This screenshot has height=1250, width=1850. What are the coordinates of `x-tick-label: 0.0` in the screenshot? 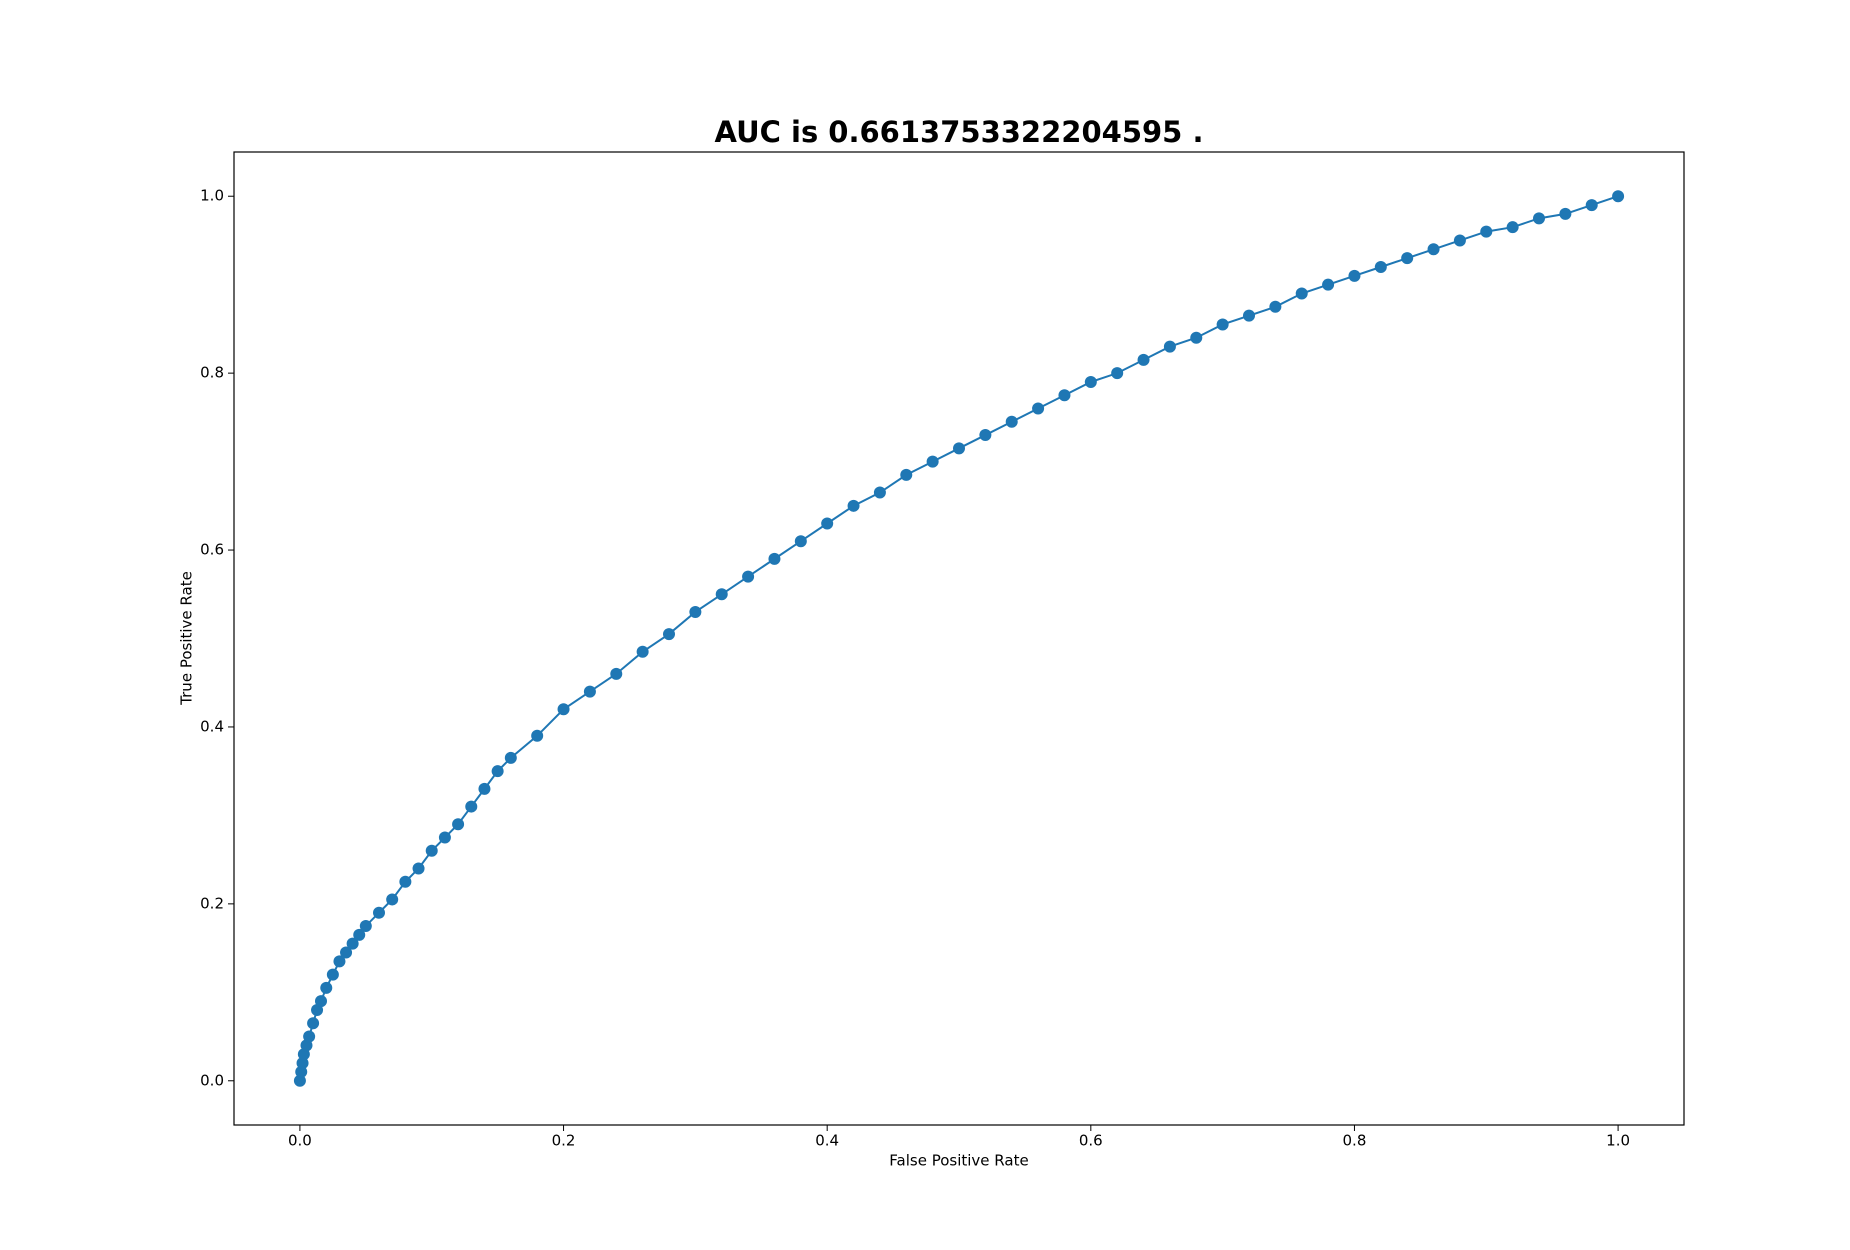 It's located at (300, 1141).